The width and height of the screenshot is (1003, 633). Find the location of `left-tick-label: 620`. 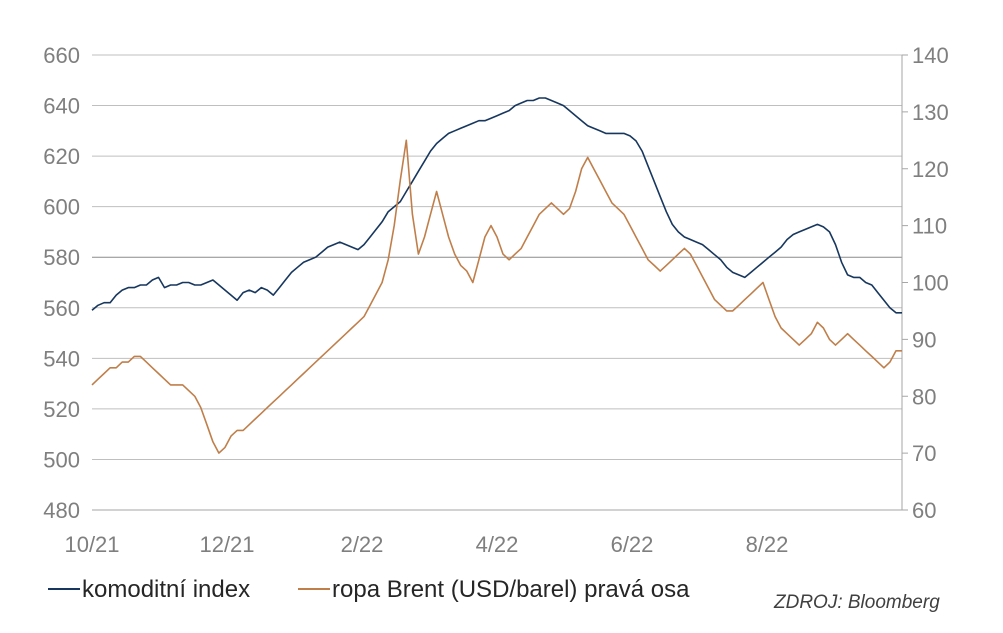

left-tick-label: 620 is located at coordinates (61, 156).